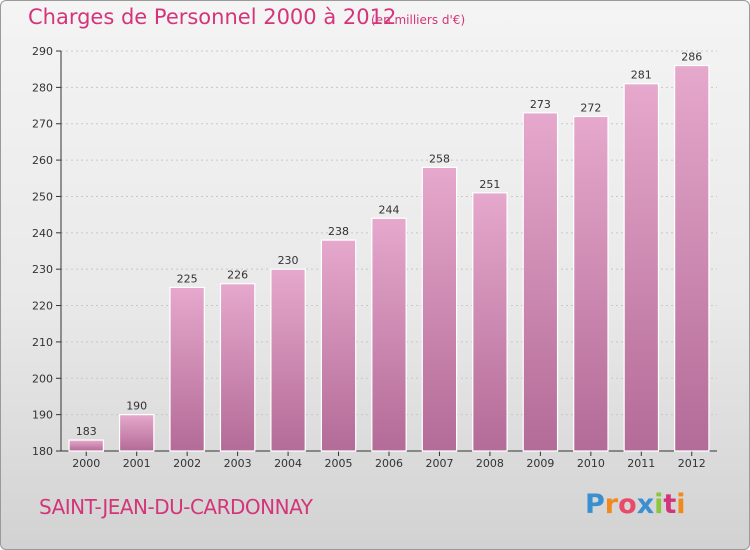 The image size is (750, 550). I want to click on bar-2000, so click(86, 445).